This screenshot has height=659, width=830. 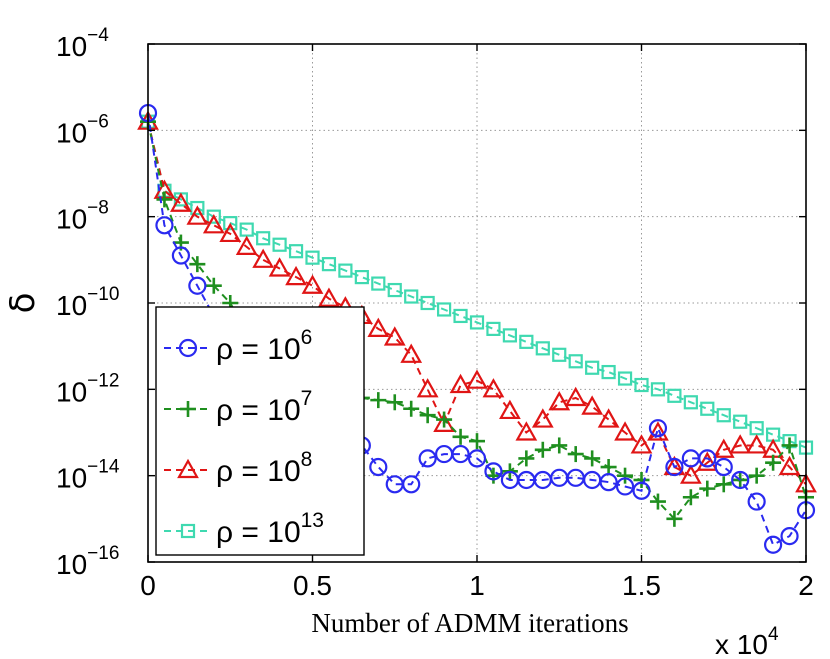 I want to click on y-tick-label: 10−16, so click(x=87, y=561).